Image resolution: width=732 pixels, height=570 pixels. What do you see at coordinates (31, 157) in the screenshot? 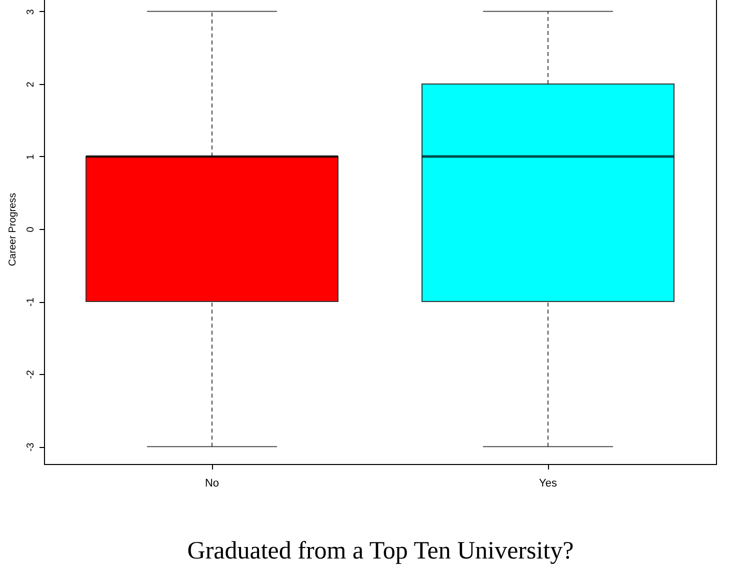
I see `y-tick-label: 1` at bounding box center [31, 157].